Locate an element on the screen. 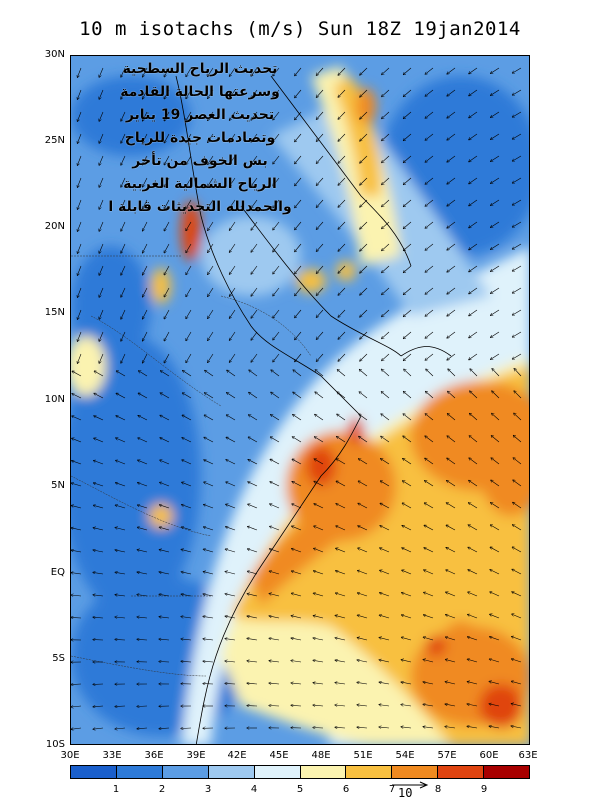 The height and width of the screenshot is (800, 600). reference-vector-label: 10 is located at coordinates (405, 793).